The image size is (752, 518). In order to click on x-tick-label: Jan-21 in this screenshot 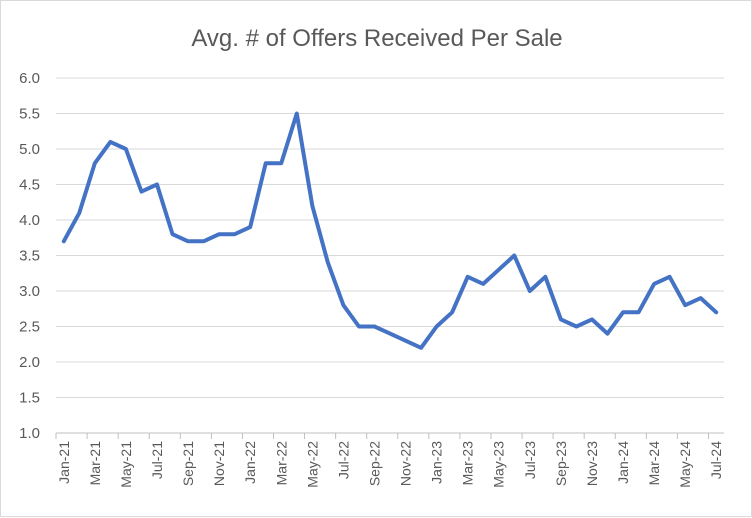, I will do `click(64, 462)`.